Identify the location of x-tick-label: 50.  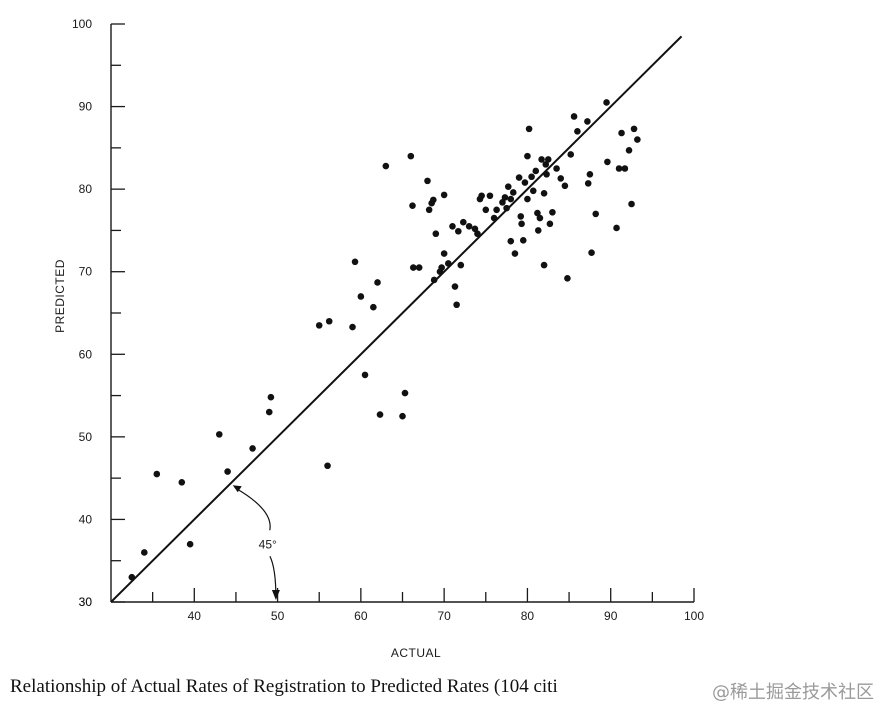
(278, 616).